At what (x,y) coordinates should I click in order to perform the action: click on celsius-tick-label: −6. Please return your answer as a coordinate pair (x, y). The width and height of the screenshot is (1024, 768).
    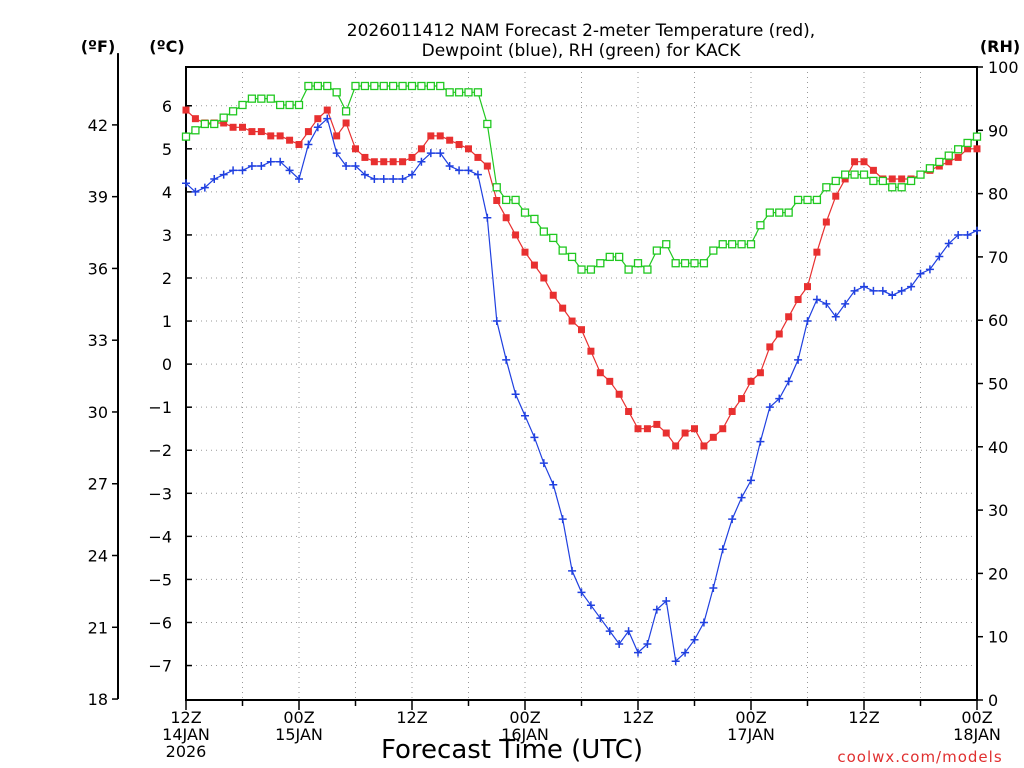
    Looking at the image, I should click on (160, 622).